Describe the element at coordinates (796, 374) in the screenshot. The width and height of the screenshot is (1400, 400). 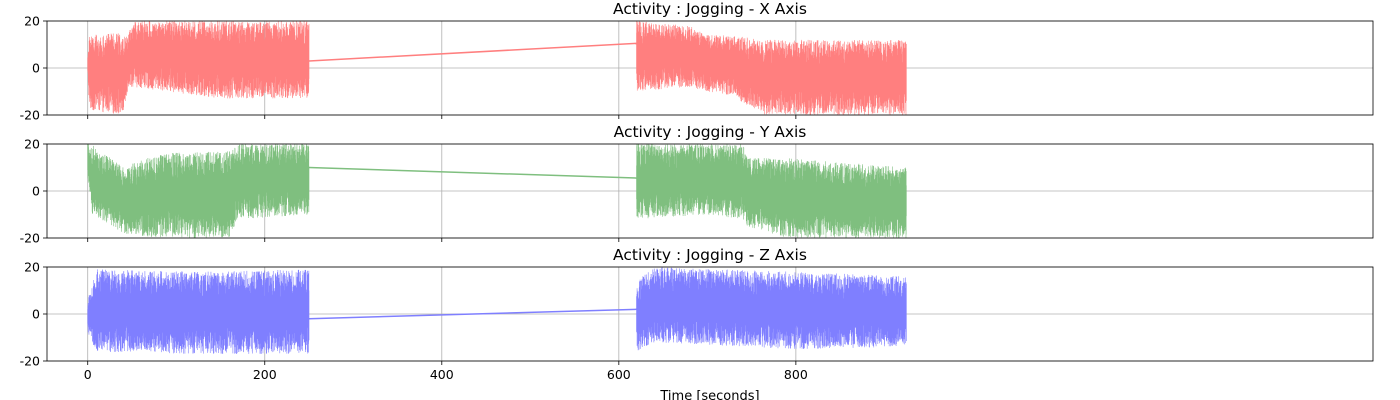
I see `x-tick-label: 800` at that location.